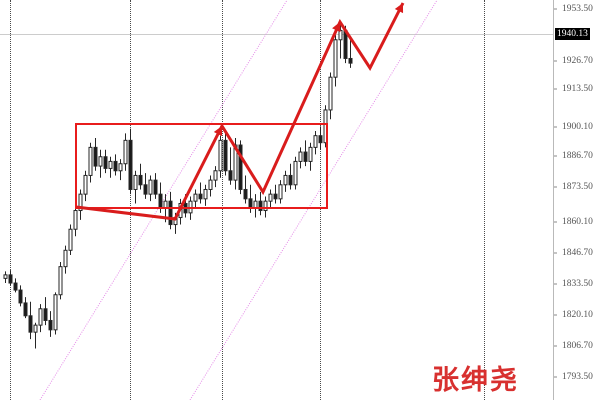 Image resolution: width=600 pixels, height=400 pixels. I want to click on author-watermark: 张绅尧, so click(475, 380).